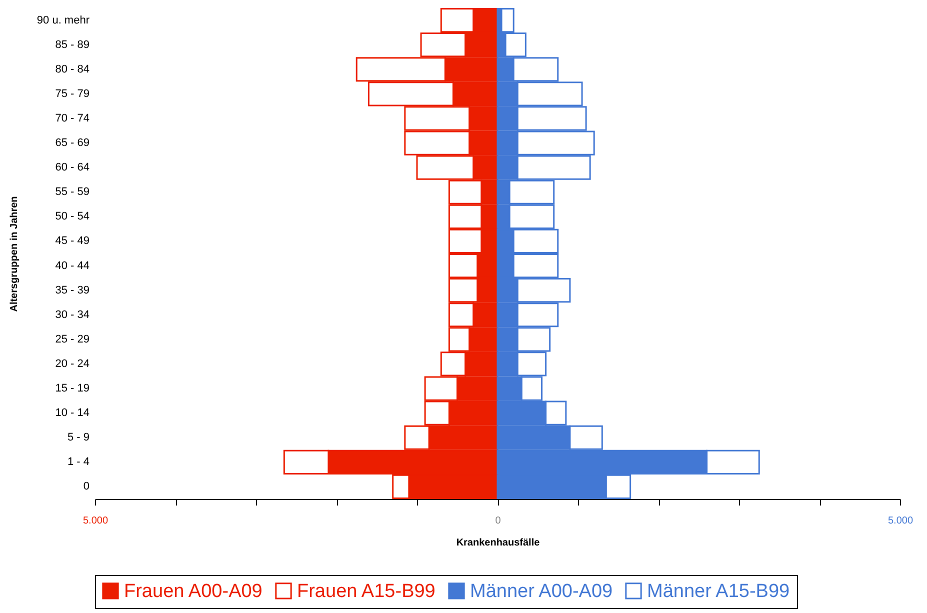 Image resolution: width=927 pixels, height=613 pixels. I want to click on y-tick-label: 15 - 19, so click(72, 388).